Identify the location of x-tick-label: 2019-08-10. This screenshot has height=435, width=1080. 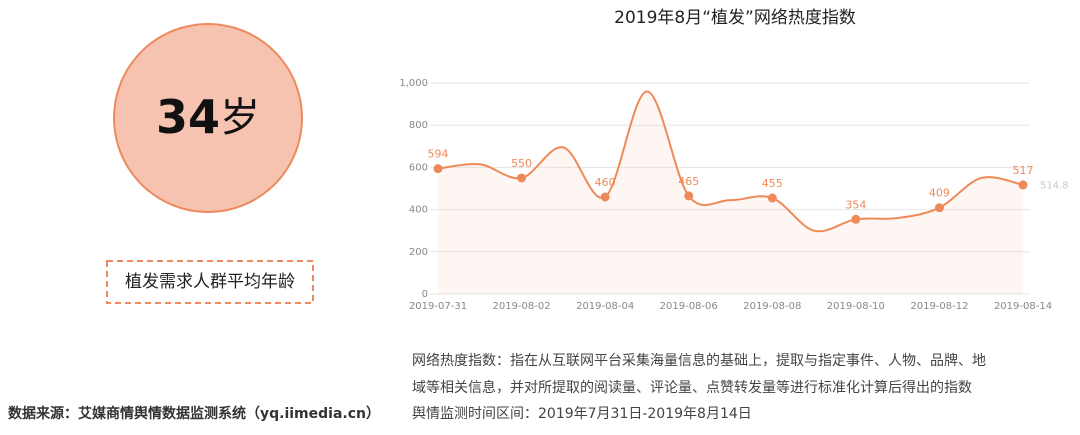
(856, 306).